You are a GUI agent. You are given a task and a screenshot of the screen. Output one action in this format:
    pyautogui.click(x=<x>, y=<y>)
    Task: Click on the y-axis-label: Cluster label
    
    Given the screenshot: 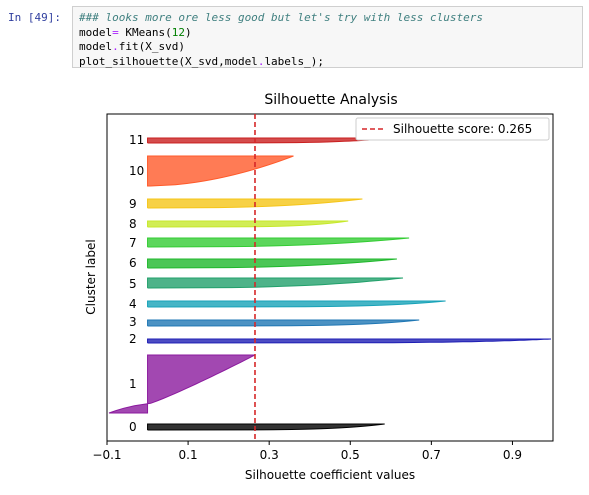 What is the action you would take?
    pyautogui.click(x=91, y=276)
    